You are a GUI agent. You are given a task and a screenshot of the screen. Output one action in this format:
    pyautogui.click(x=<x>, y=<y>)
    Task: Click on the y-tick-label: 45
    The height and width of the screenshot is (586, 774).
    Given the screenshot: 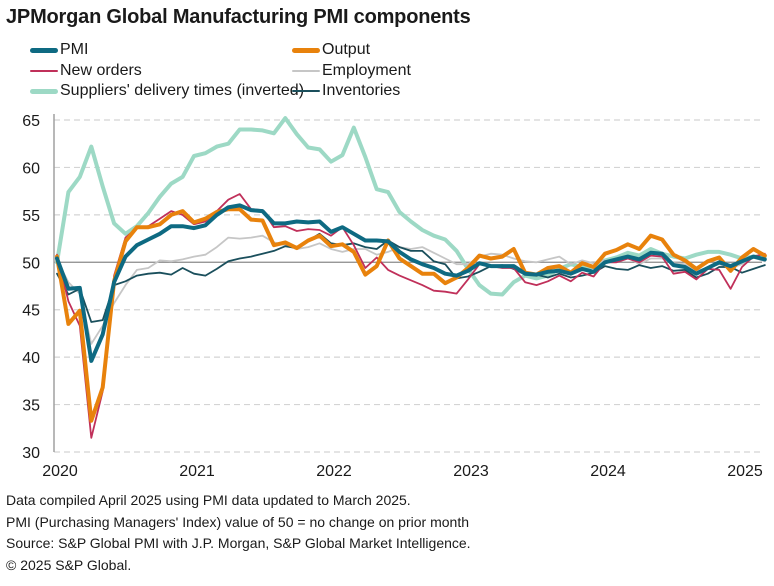 What is the action you would take?
    pyautogui.click(x=31, y=311)
    